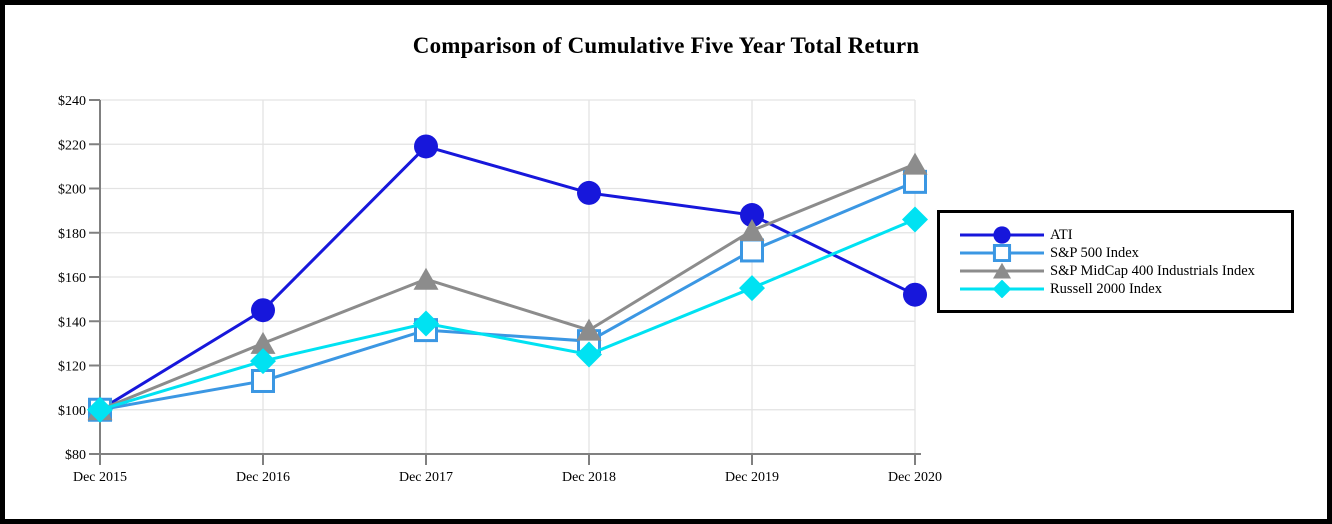  Describe the element at coordinates (72, 101) in the screenshot. I see `y-tick-label: $240` at that location.